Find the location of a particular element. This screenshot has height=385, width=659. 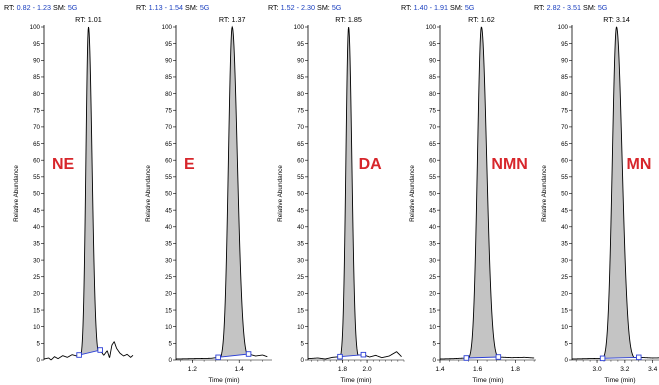

range-header: RT: 1.52 - 2.30 SM: 5G is located at coordinates (305, 7).